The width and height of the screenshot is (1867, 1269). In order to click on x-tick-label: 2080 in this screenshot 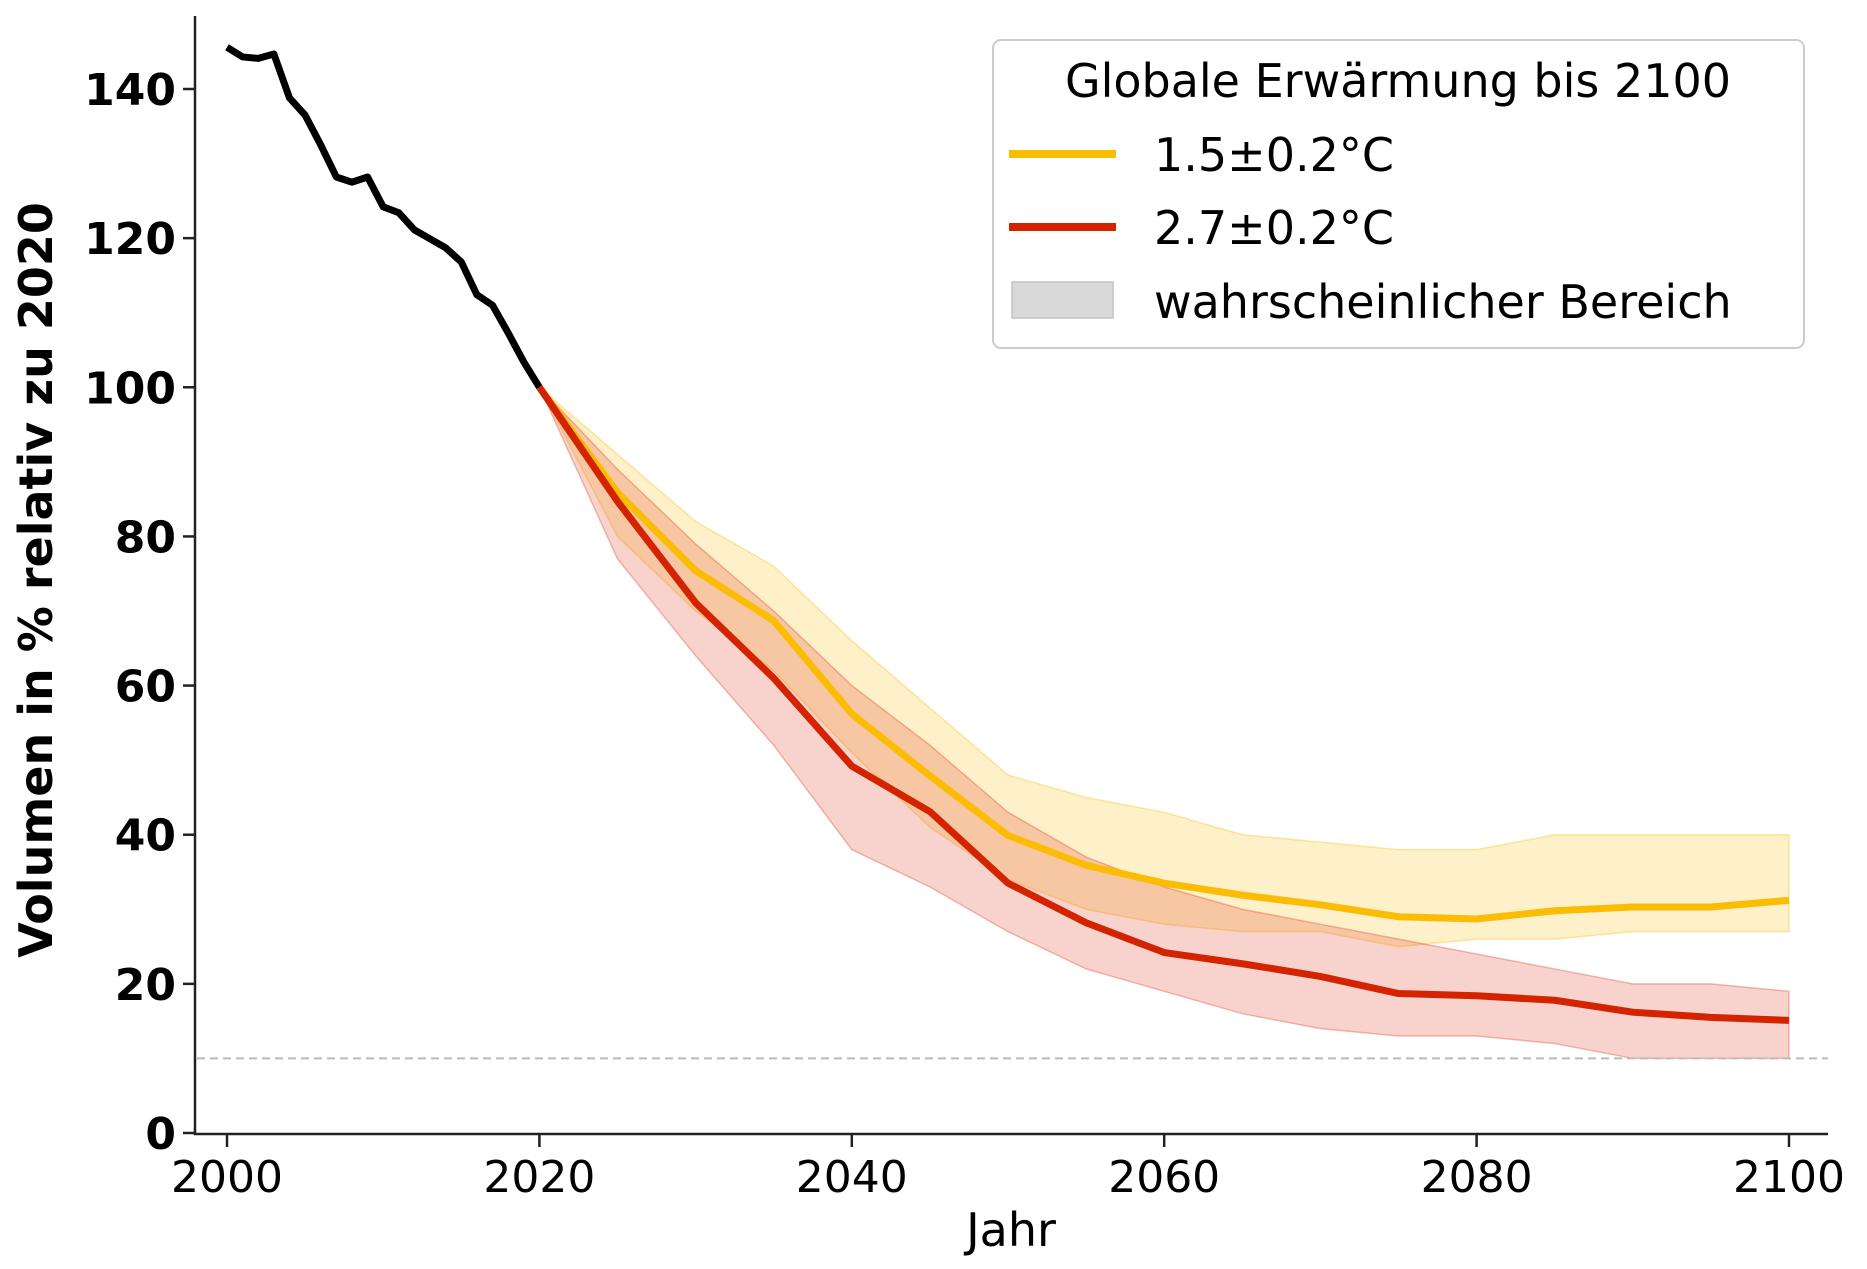, I will do `click(1477, 1177)`.